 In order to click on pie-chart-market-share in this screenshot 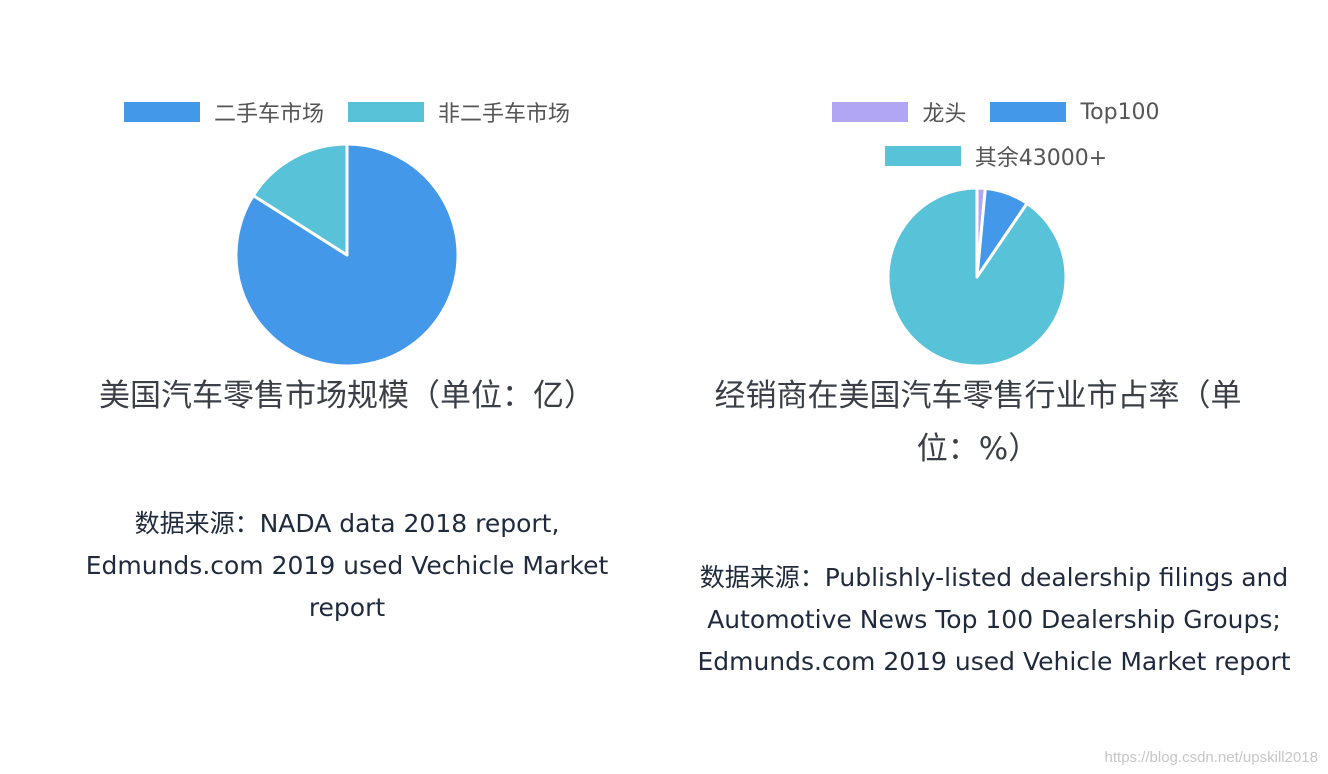, I will do `click(977, 277)`.